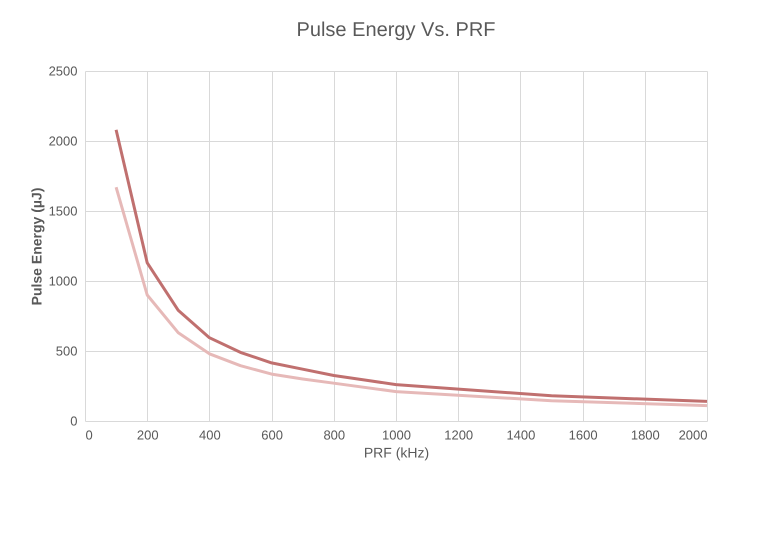 This screenshot has width=763, height=558. I want to click on y-tick-label: 1000, so click(63, 281).